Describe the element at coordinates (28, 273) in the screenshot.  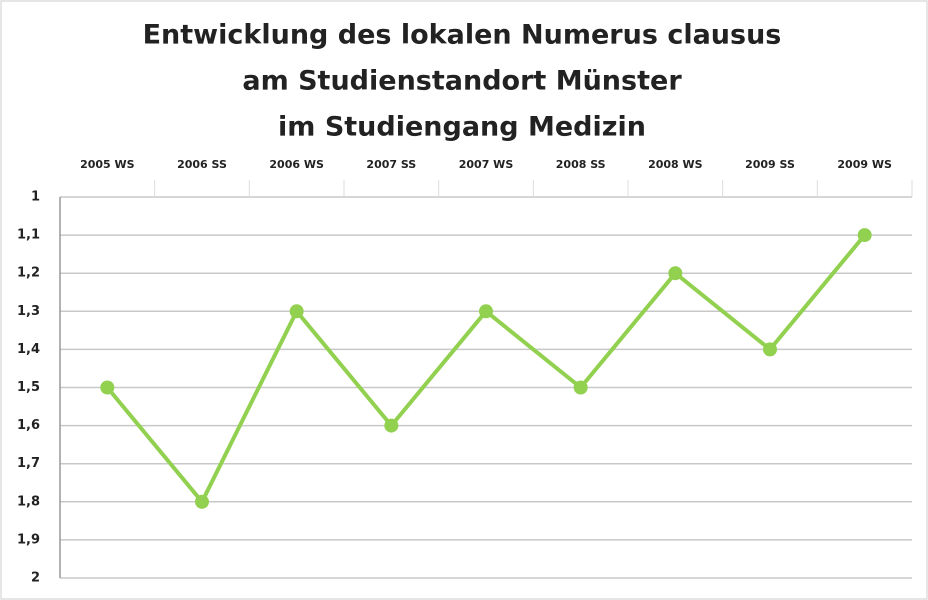
I see `y-tick-label: 1,2` at that location.